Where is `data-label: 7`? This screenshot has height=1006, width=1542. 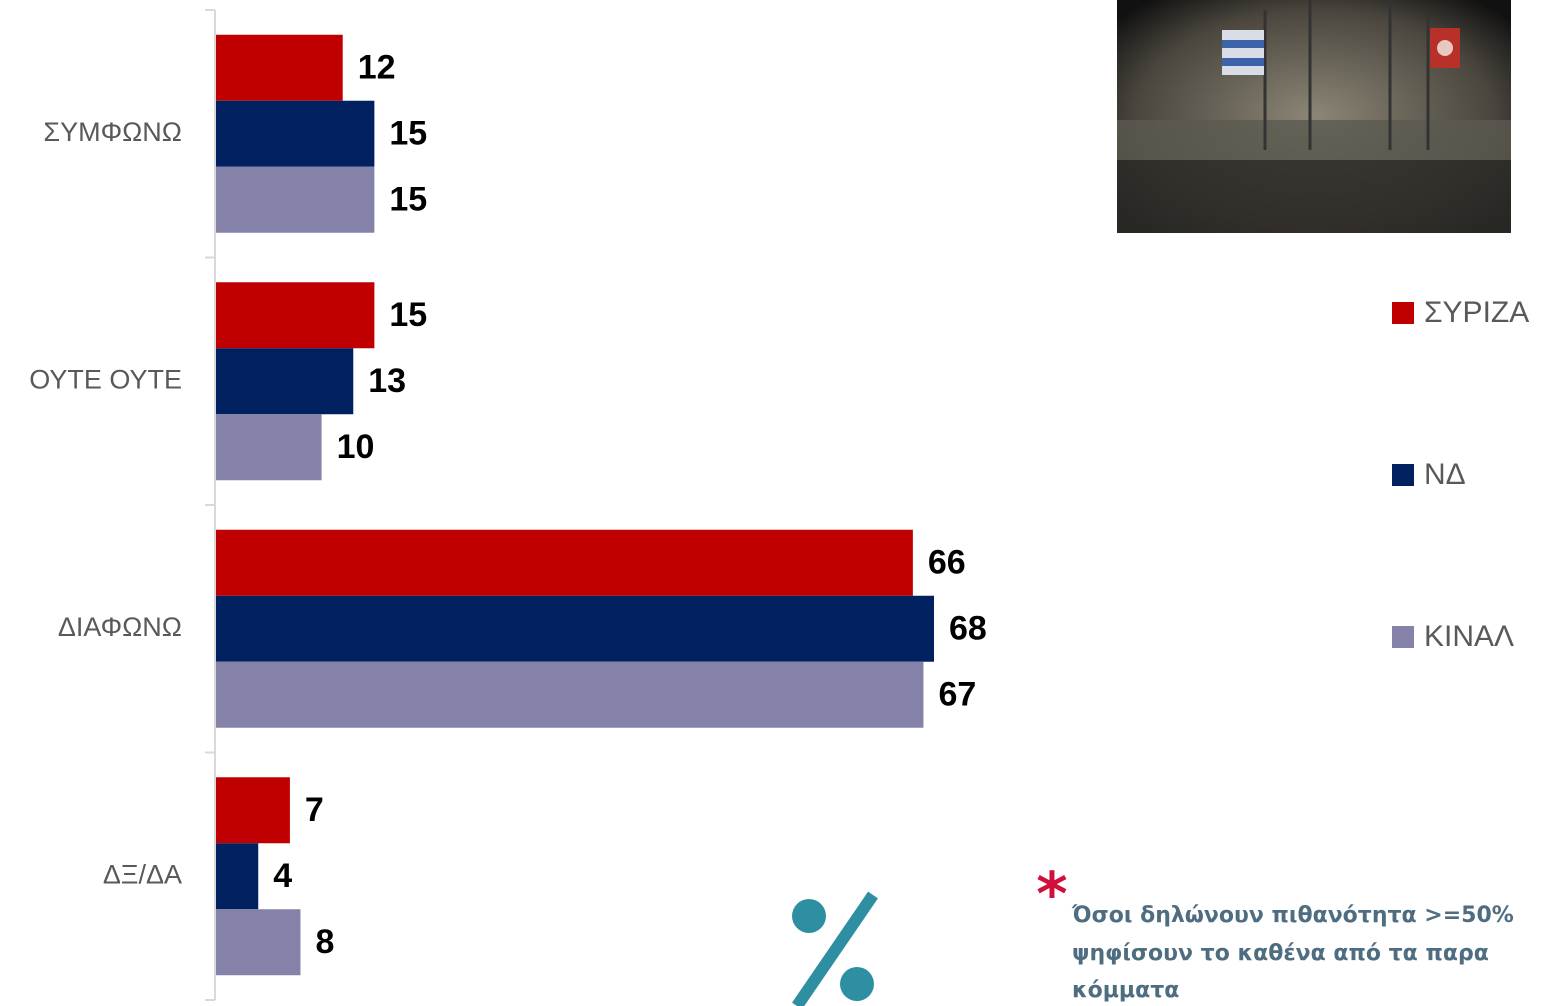 data-label: 7 is located at coordinates (314, 810).